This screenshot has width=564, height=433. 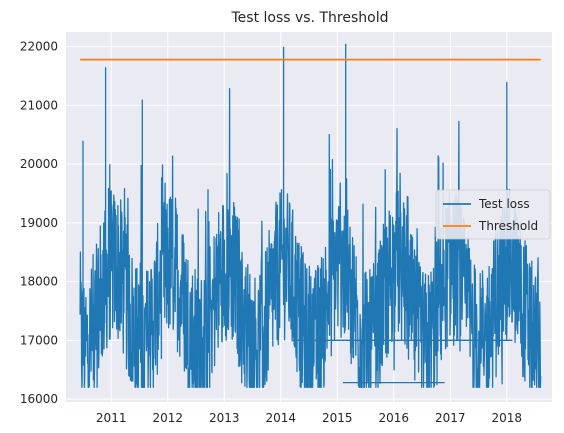 I want to click on legend-label-threshold: Threshold, so click(x=508, y=226).